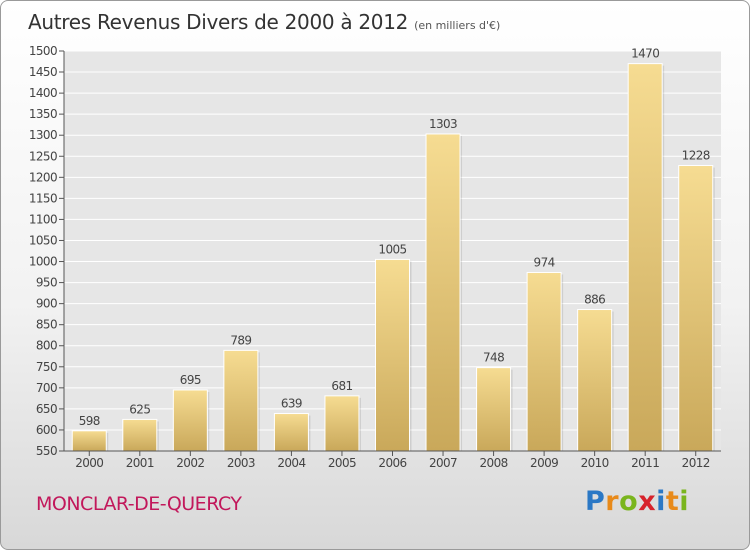 The image size is (750, 550). I want to click on brand-letter: t, so click(672, 501).